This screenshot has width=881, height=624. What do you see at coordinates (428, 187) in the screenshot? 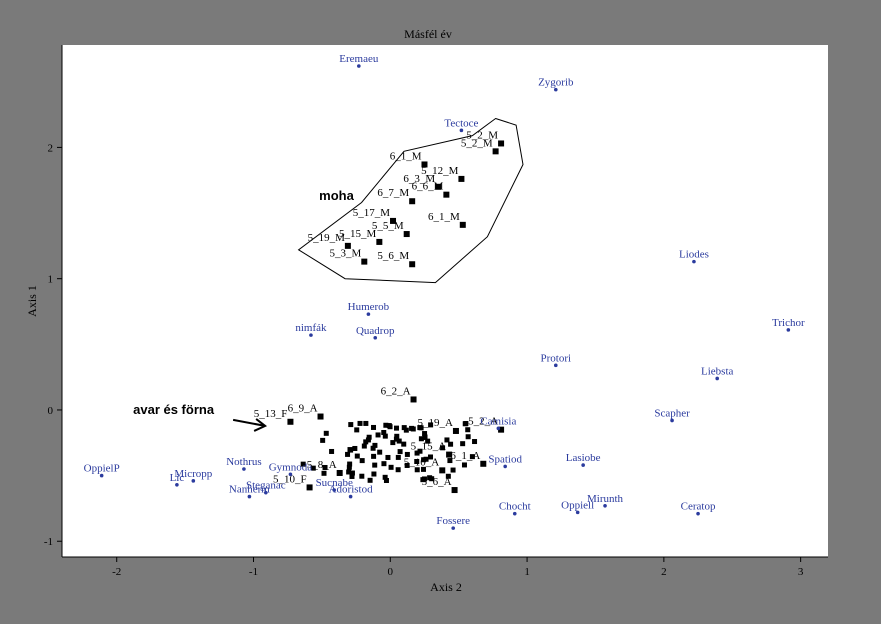
I see `site-label: 6_6_M` at bounding box center [428, 187].